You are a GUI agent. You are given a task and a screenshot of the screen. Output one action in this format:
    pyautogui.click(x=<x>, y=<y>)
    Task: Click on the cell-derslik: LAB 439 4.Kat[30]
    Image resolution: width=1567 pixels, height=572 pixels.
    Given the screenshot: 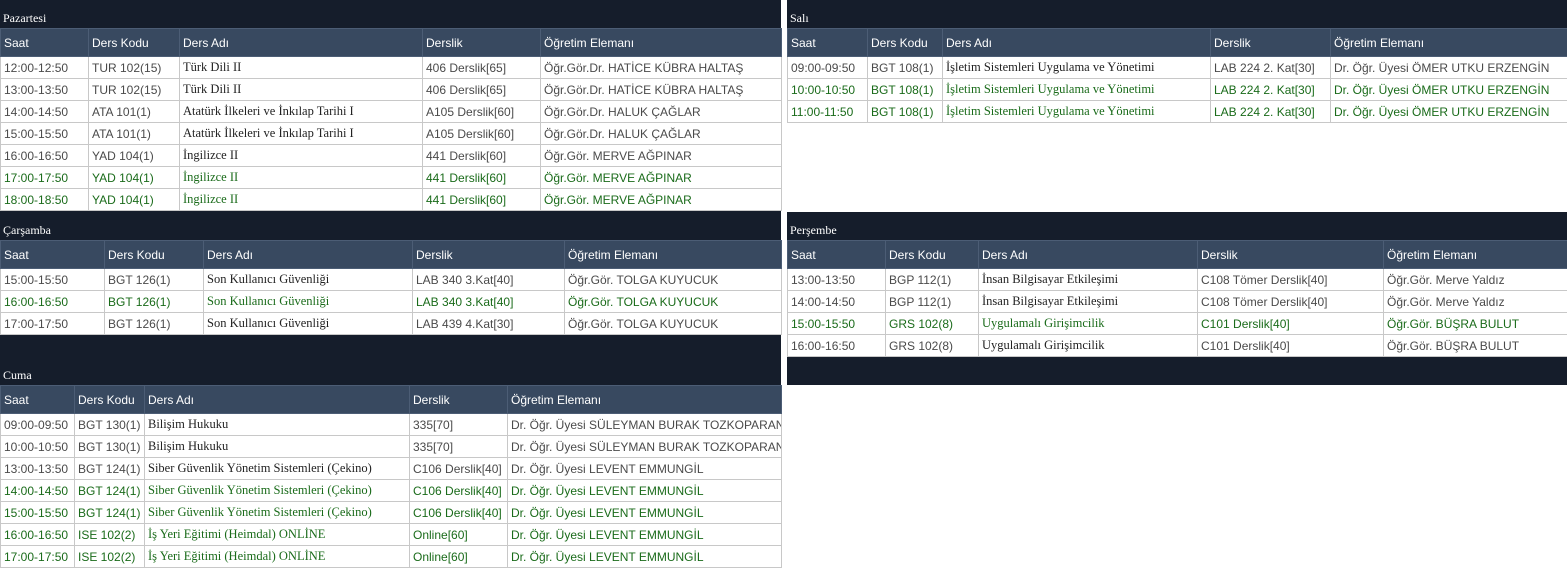 What is the action you would take?
    pyautogui.click(x=488, y=323)
    